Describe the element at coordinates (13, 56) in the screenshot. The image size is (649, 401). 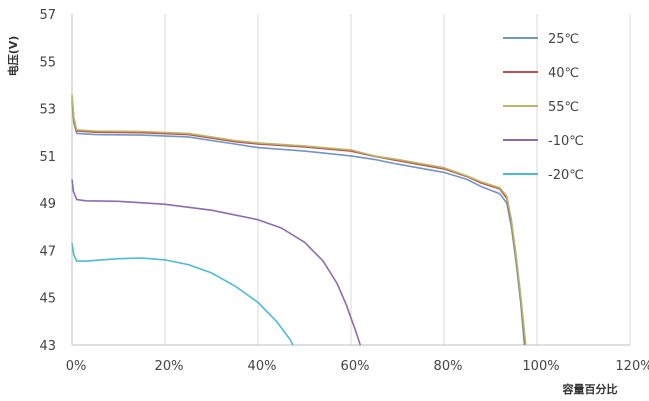
I see `y-axis-title: 电压(V)` at that location.